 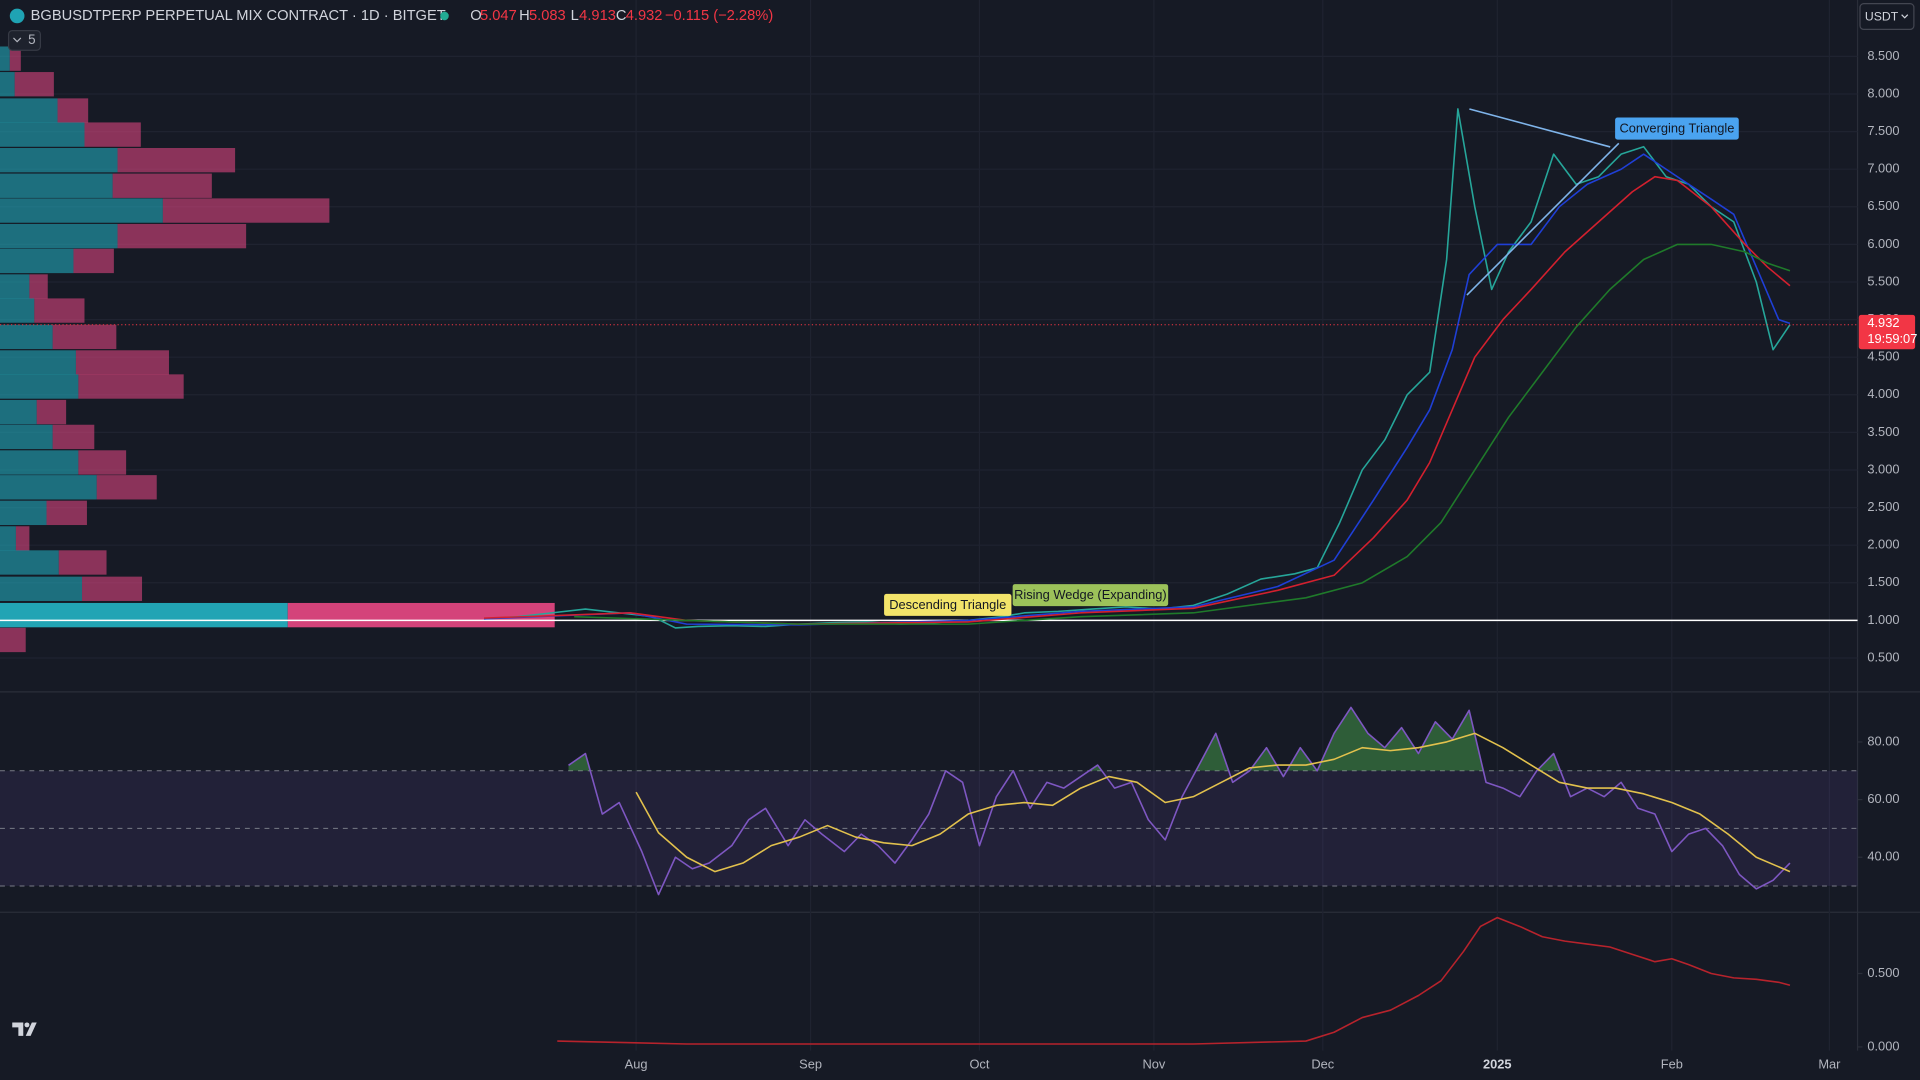 I want to click on y-tick-label: 6.500, so click(x=1883, y=205).